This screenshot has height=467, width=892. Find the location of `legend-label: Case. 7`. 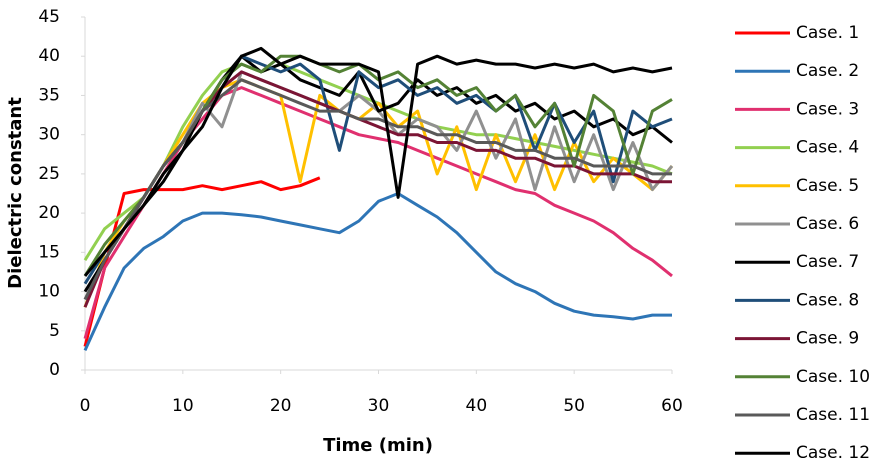

legend-label: Case. 7 is located at coordinates (827, 262).